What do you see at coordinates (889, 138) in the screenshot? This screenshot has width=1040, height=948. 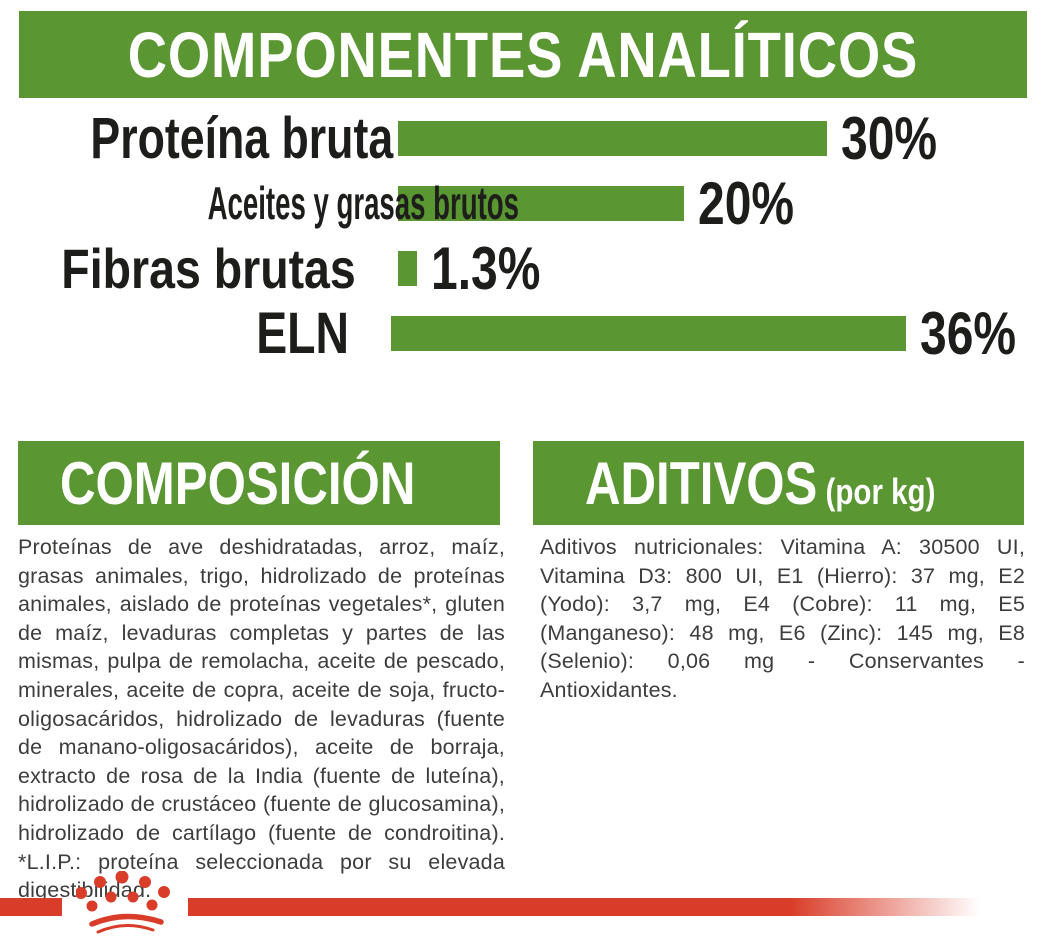 I see `chart-value-label: 30%` at bounding box center [889, 138].